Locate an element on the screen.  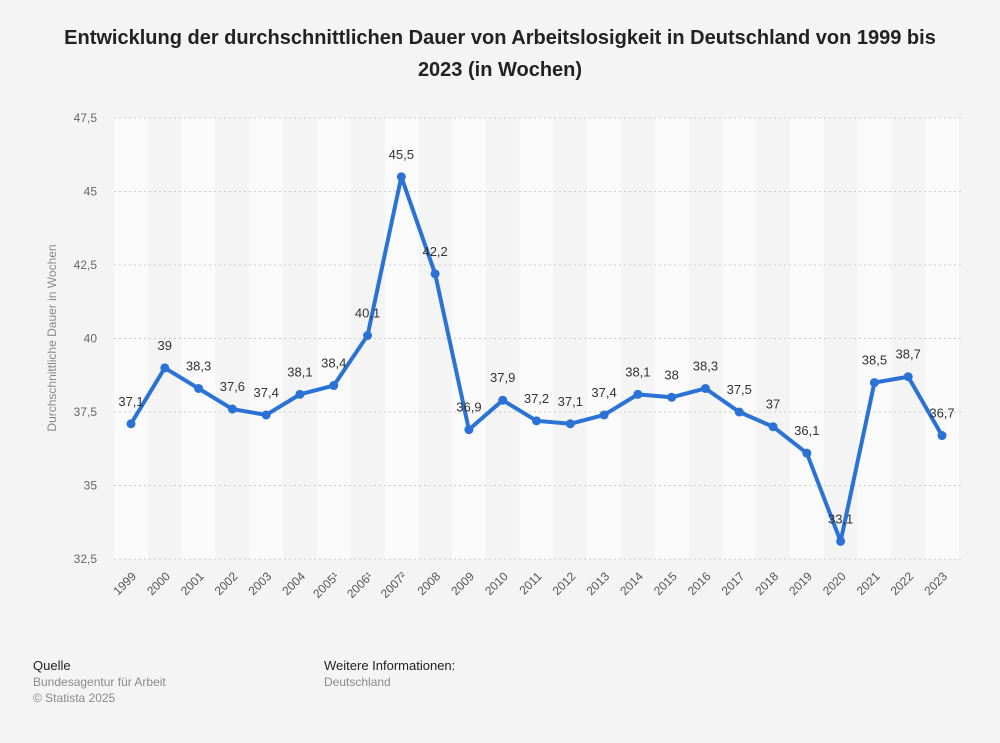
x-tick-label: 2008 is located at coordinates (428, 583).